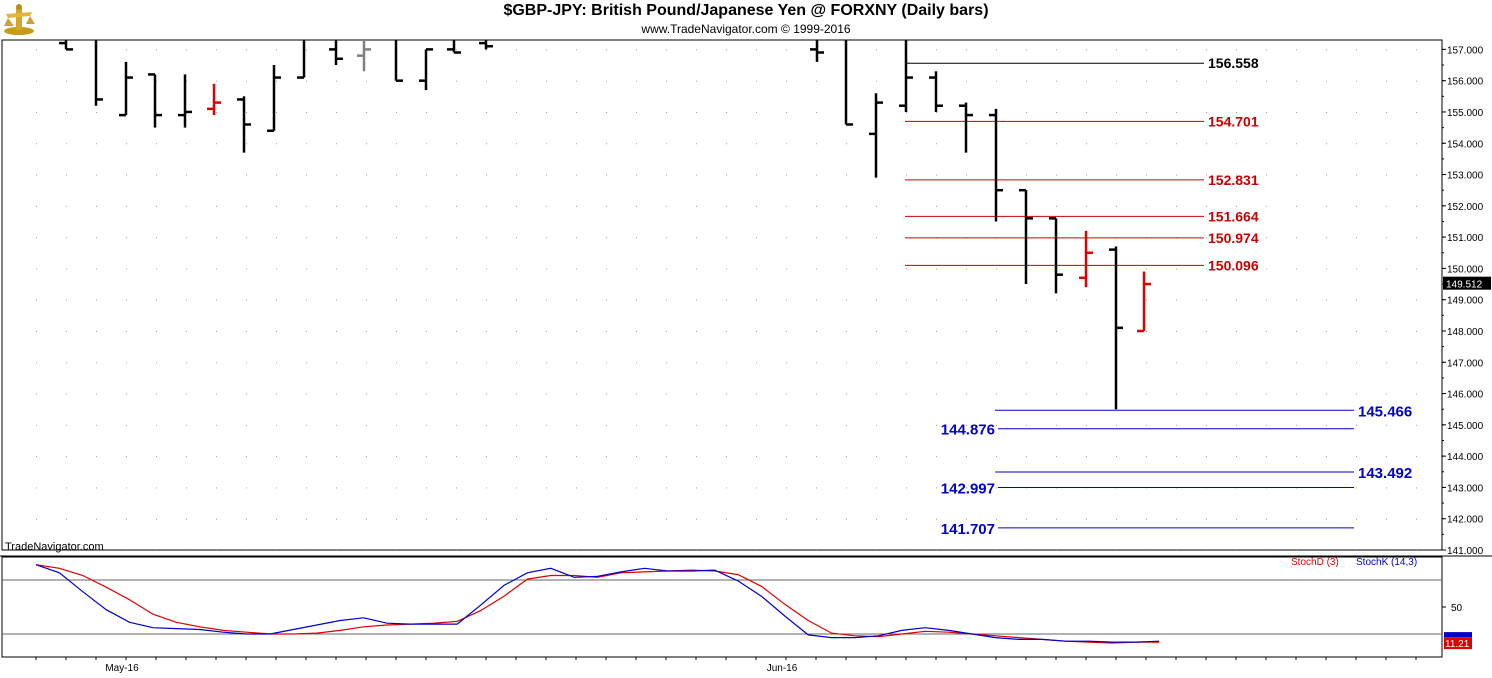 The height and width of the screenshot is (678, 1492). I want to click on support-label: 141.707, so click(968, 529).